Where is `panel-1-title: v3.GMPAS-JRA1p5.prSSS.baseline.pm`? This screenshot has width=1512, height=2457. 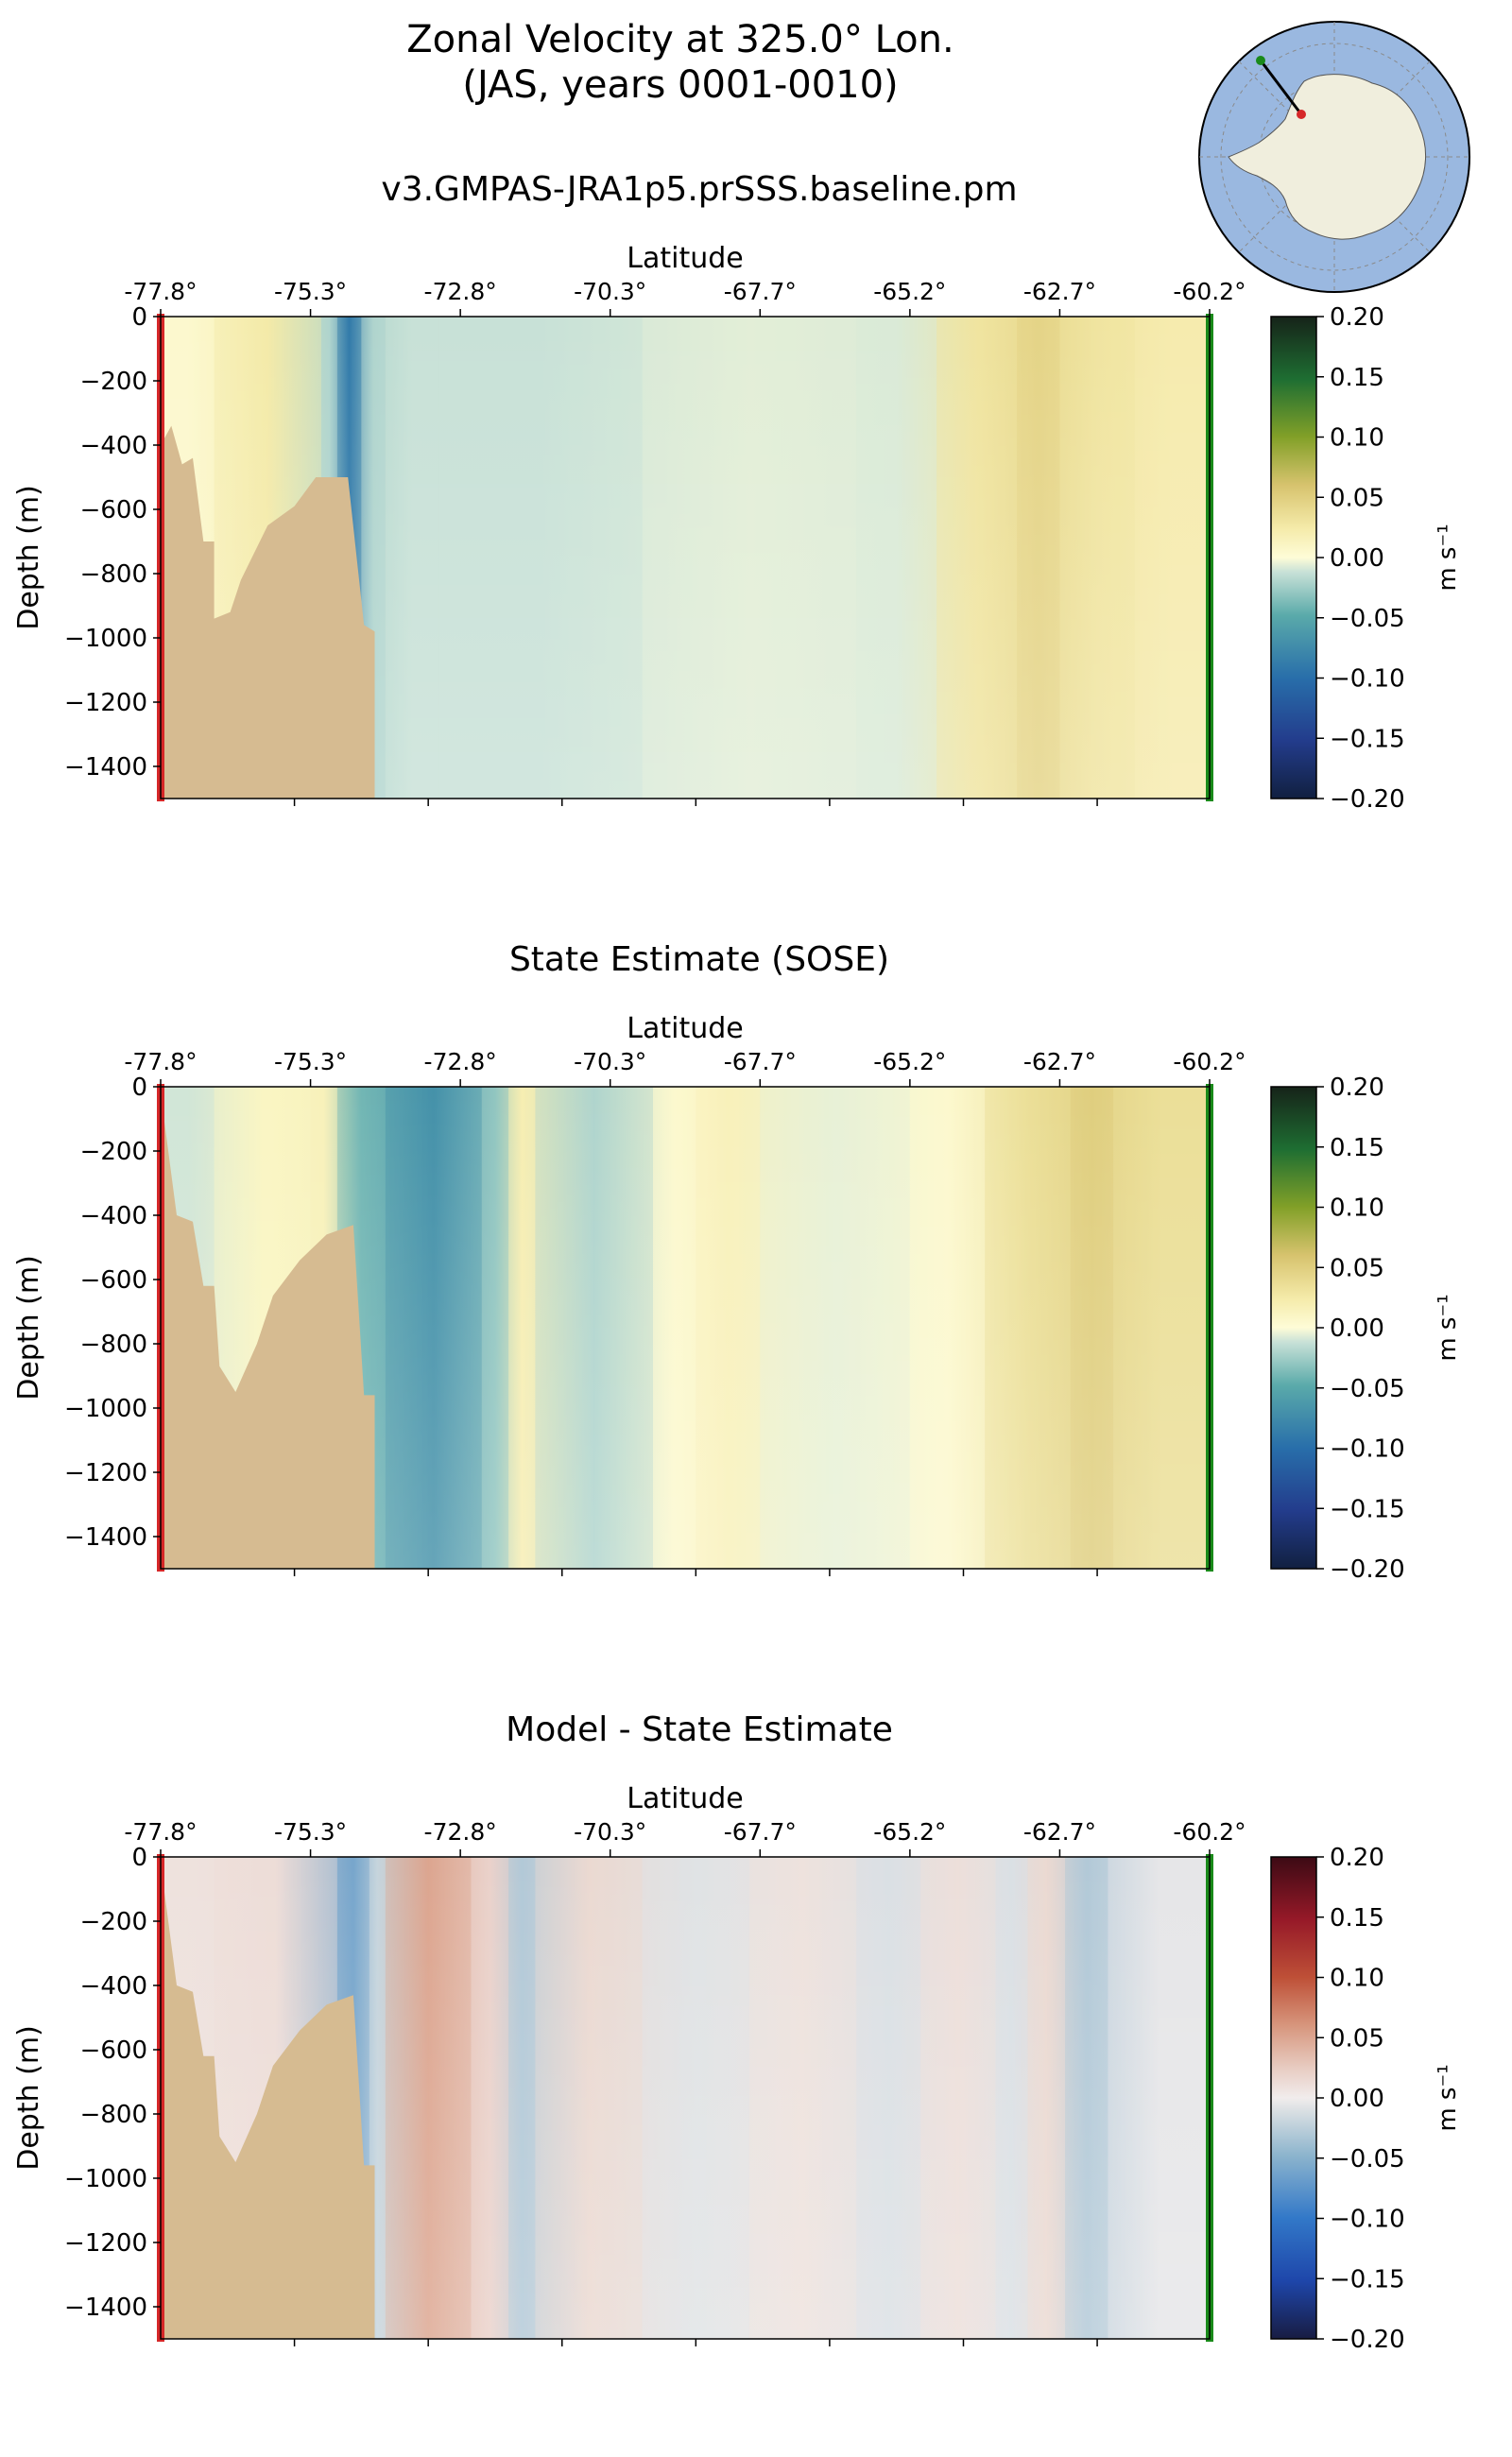
panel-1-title: v3.GMPAS-JRA1p5.prSSS.baseline.pm is located at coordinates (699, 189).